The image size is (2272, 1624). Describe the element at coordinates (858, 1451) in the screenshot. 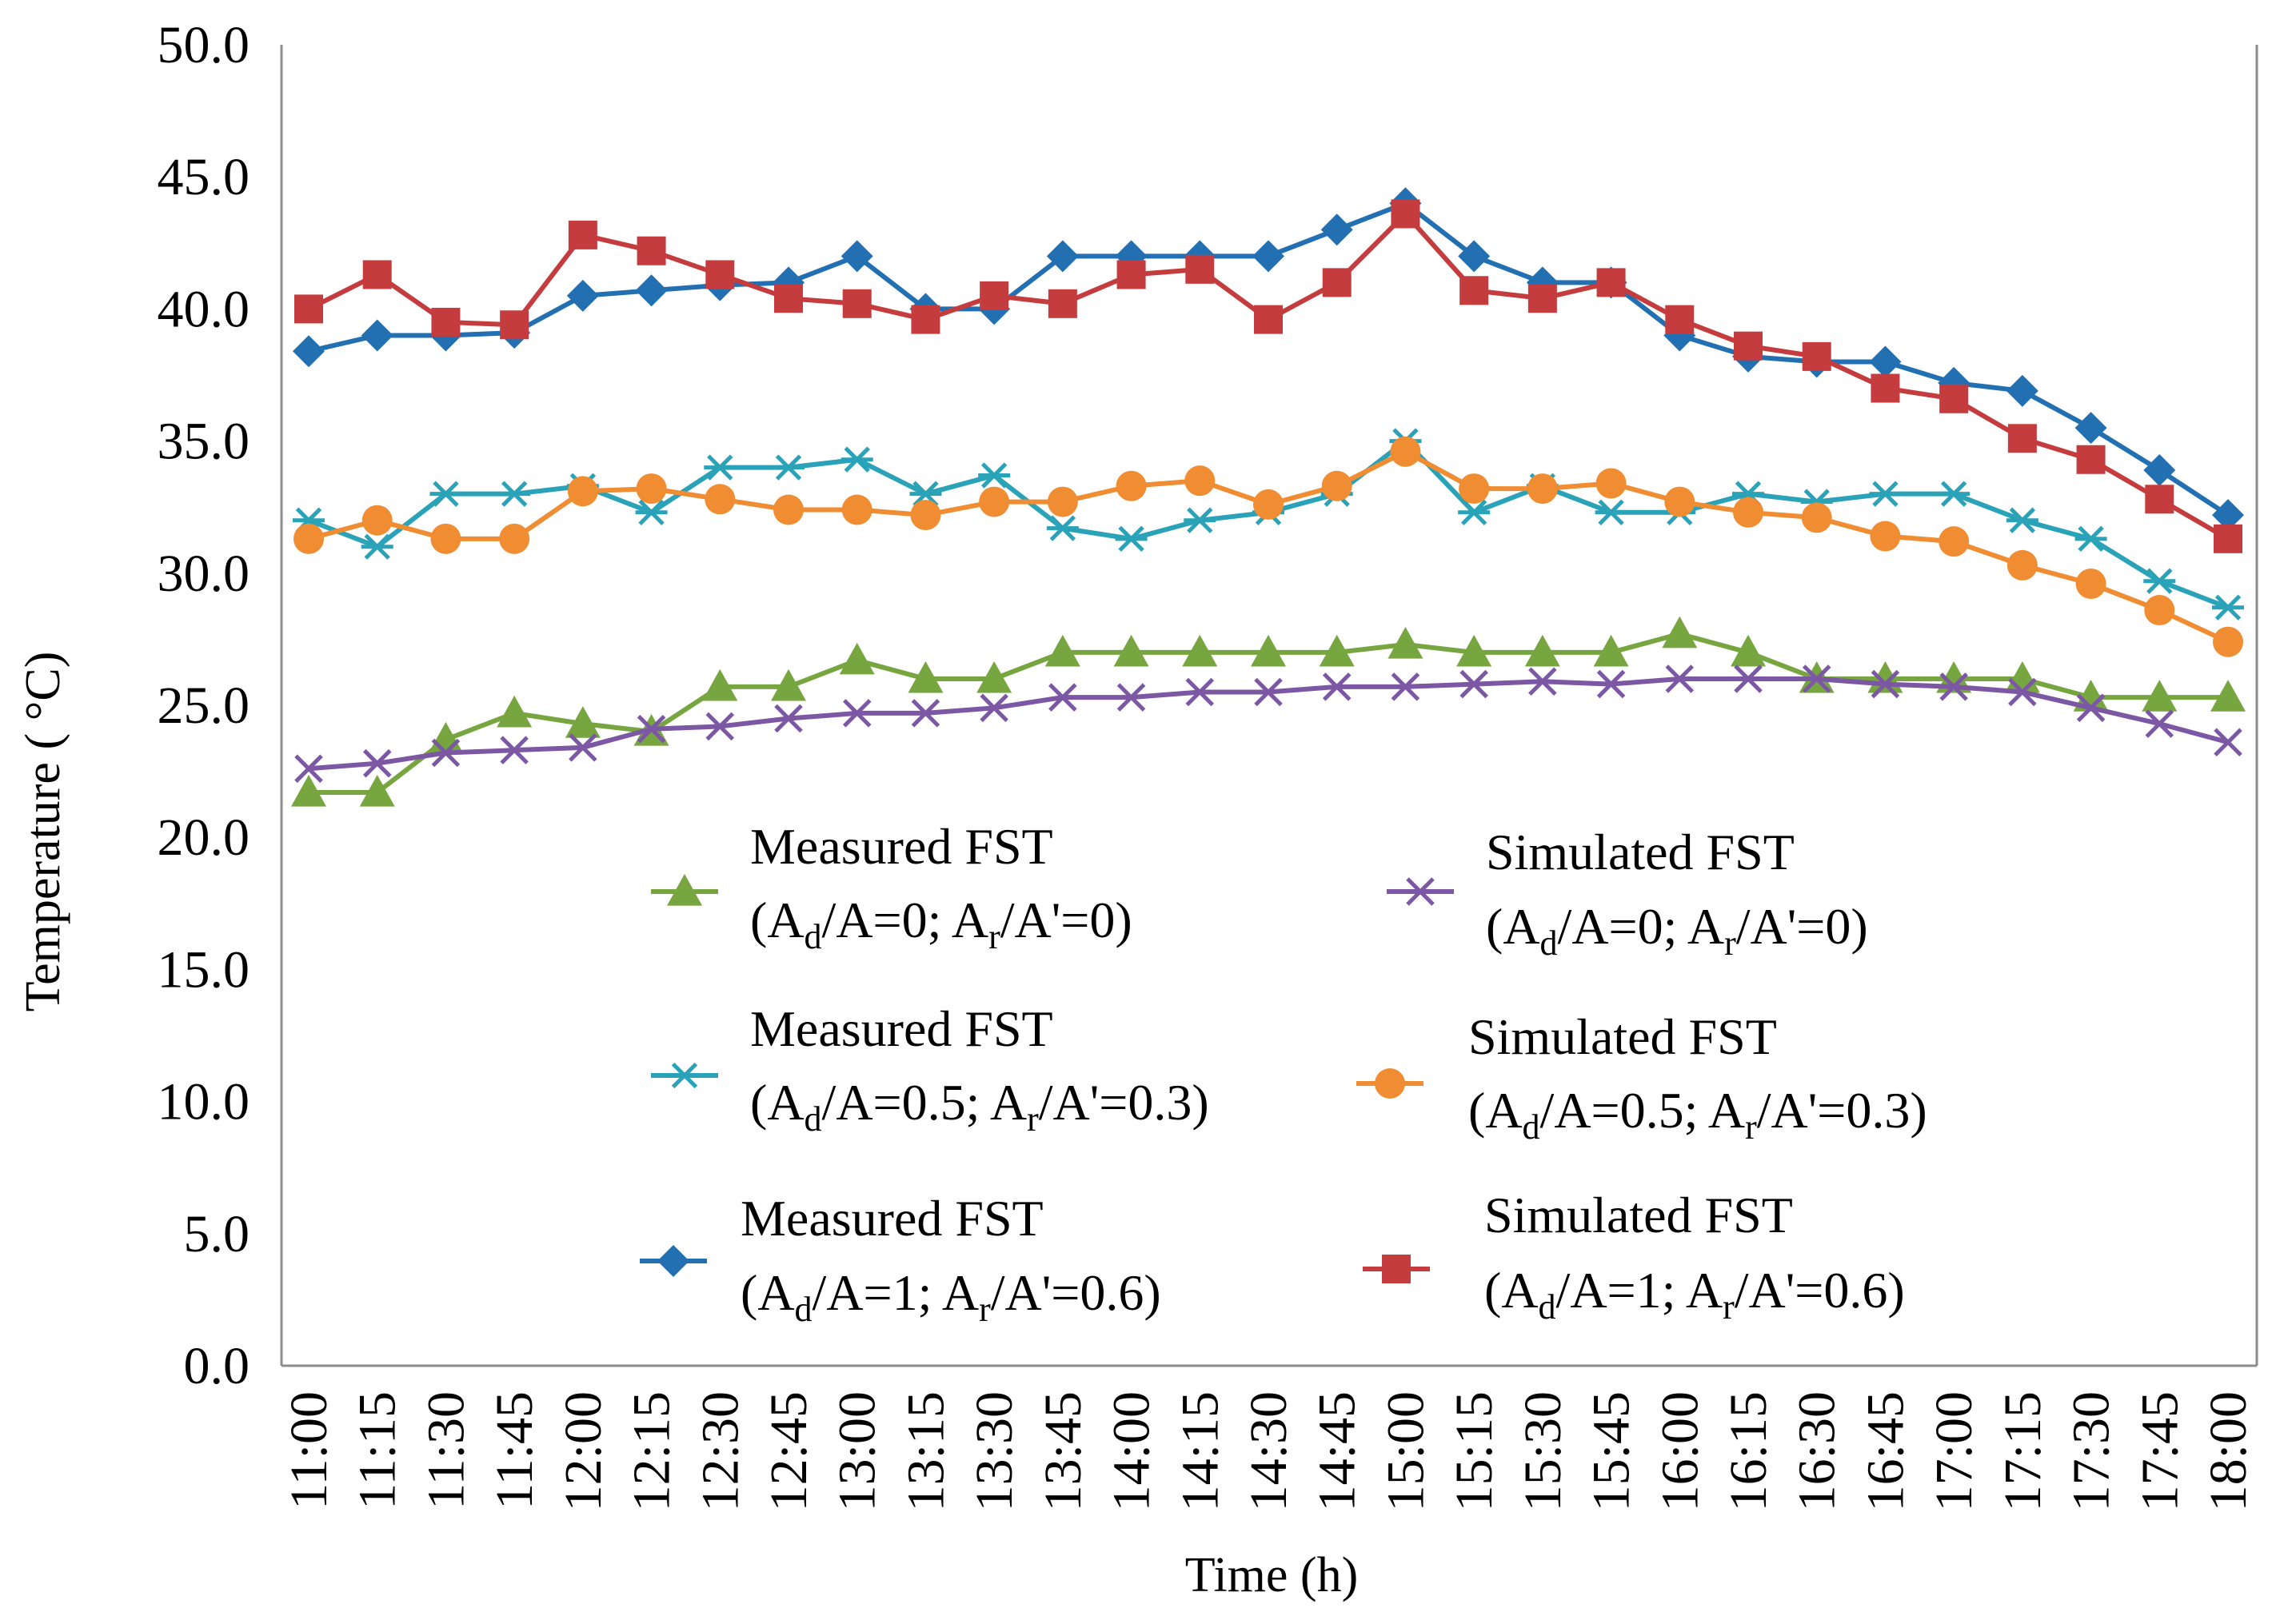

I see `x-tick-label: 13:00` at that location.